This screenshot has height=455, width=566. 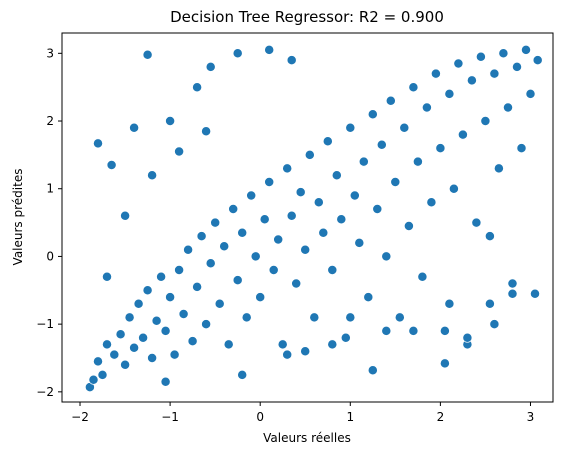 I want to click on x-tick-label: −1, so click(x=170, y=417).